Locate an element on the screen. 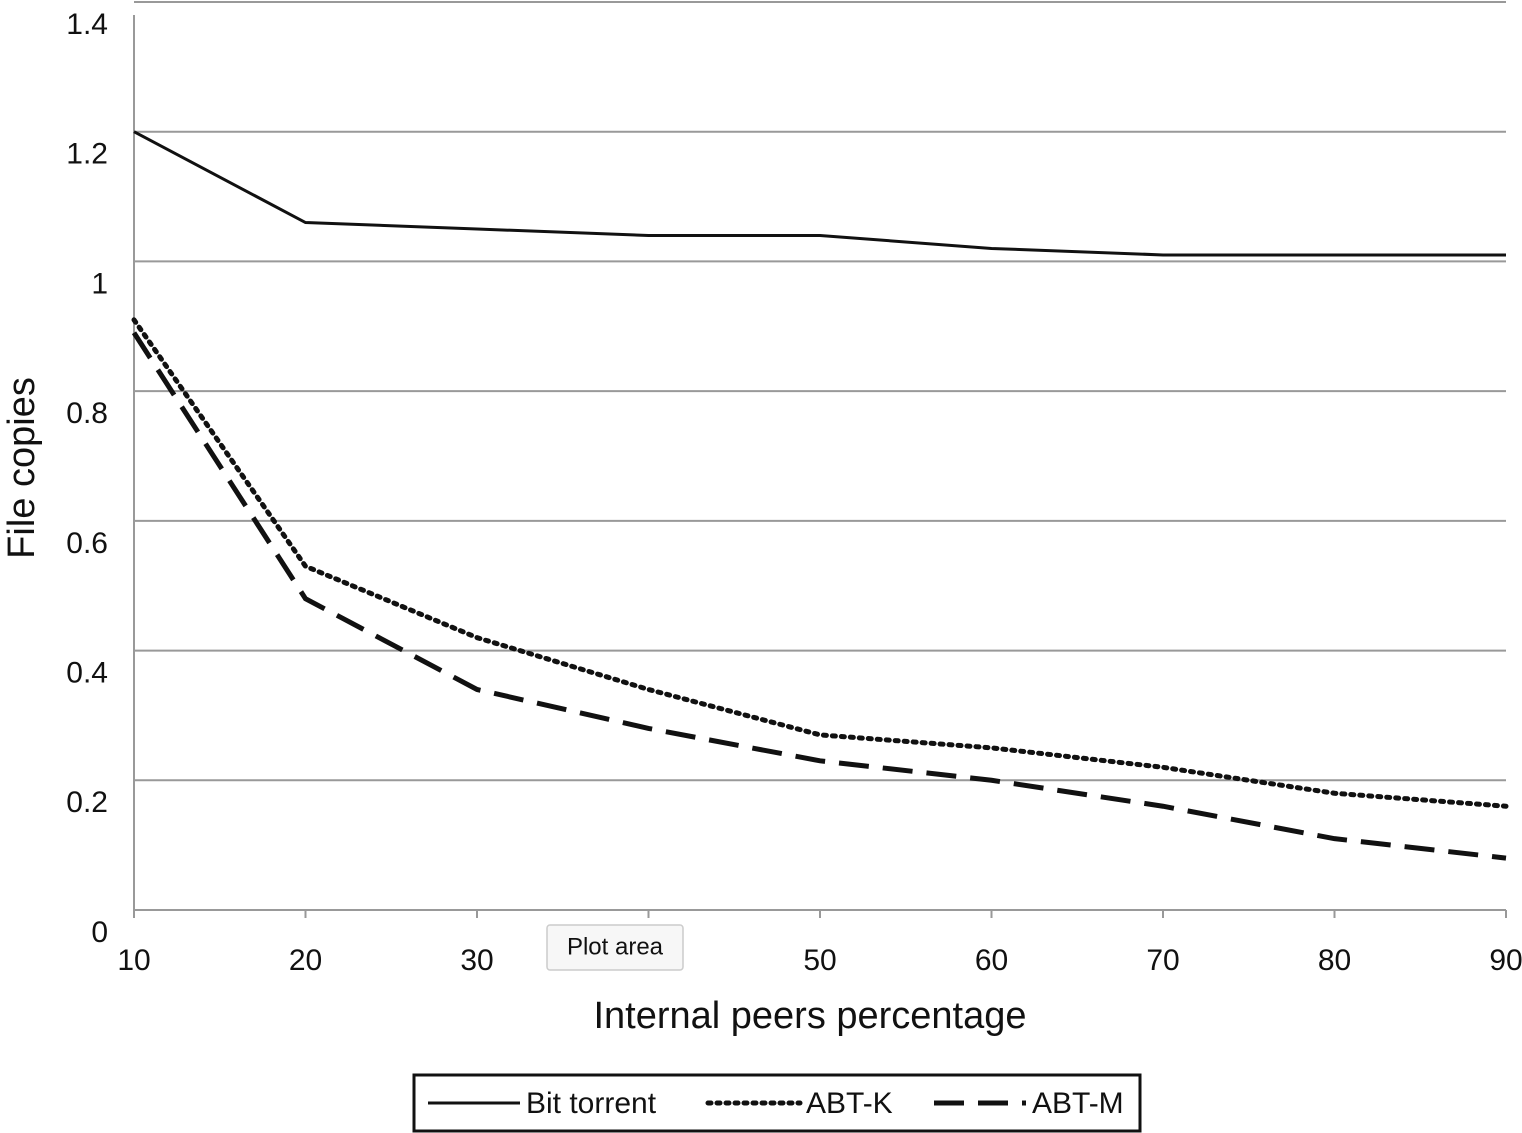 This screenshot has width=1522, height=1133. x-tick-label: 30 is located at coordinates (476, 960).